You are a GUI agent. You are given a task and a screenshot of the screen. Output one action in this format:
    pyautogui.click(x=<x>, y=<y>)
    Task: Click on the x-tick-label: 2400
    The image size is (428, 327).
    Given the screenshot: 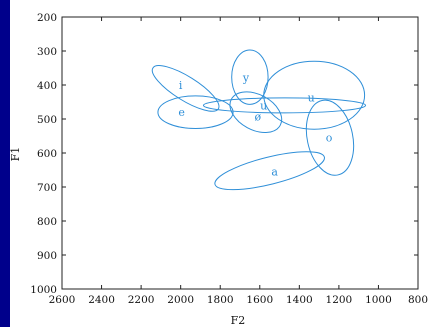 What is the action you would take?
    pyautogui.click(x=101, y=300)
    